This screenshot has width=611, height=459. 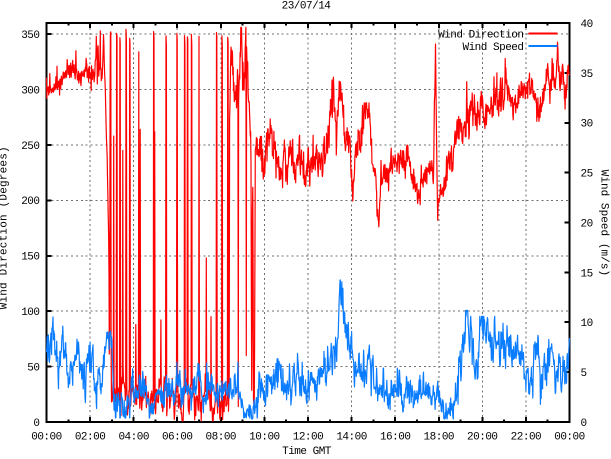 I want to click on svg-text: 12:00, so click(x=308, y=438).